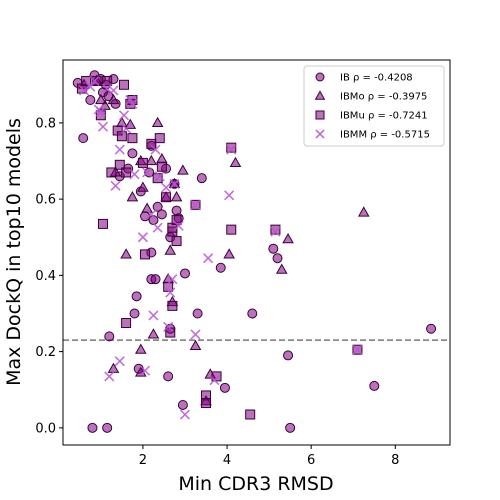 This screenshot has height=500, width=500. Describe the element at coordinates (45, 200) in the screenshot. I see `y-tick-label: 0.6` at that location.